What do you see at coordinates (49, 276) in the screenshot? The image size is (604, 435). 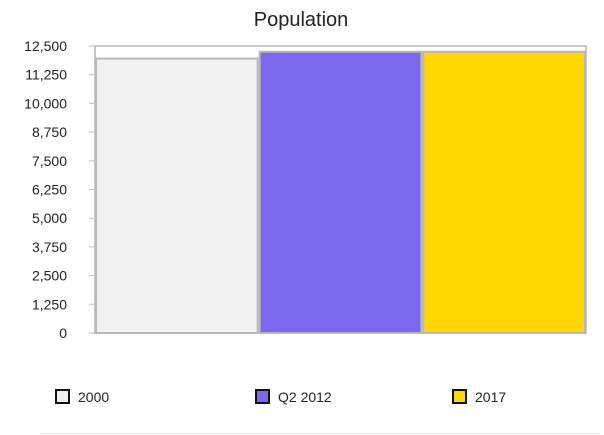 I see `y-tick-label: 2,500` at bounding box center [49, 276].